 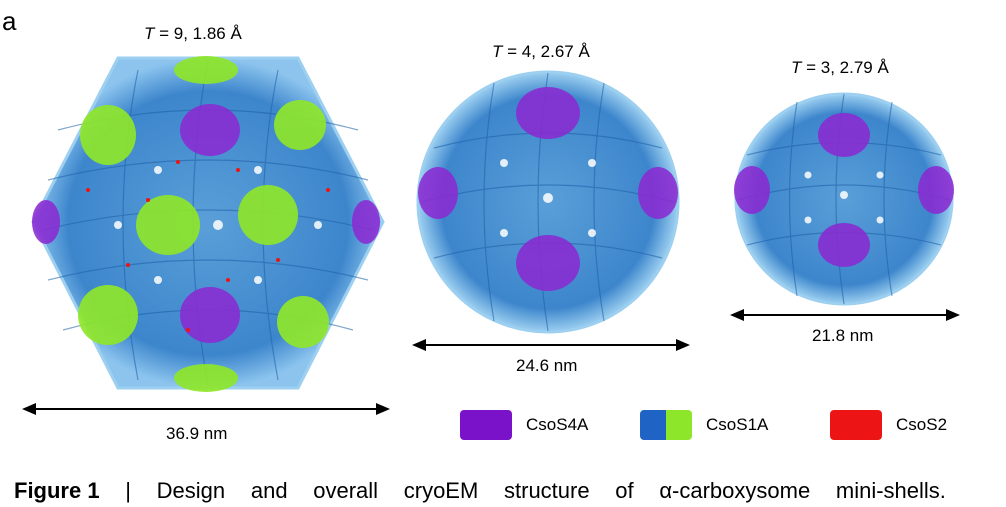 I want to click on caption-word: and, so click(x=269, y=490).